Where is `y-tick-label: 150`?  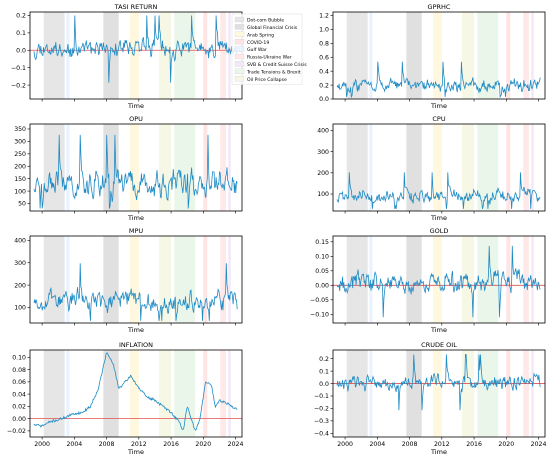 y-tick-label: 150 is located at coordinates (20, 179).